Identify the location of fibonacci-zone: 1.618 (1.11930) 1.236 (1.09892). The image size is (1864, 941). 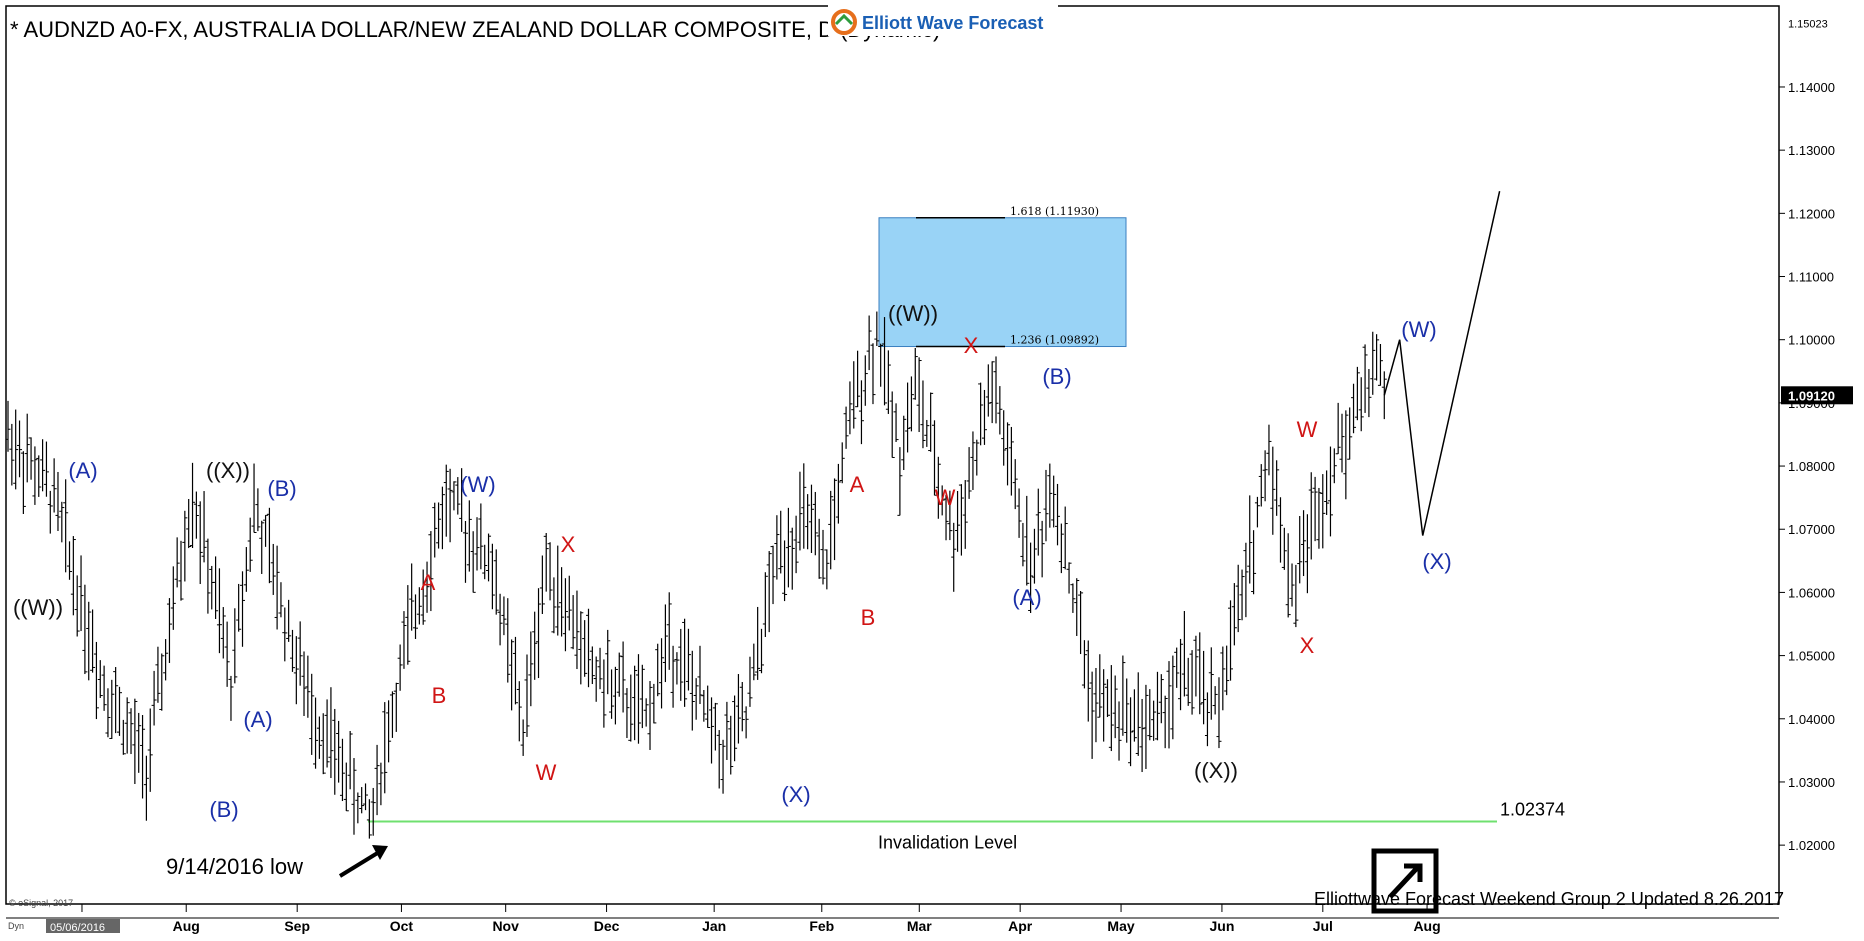
(1002, 276).